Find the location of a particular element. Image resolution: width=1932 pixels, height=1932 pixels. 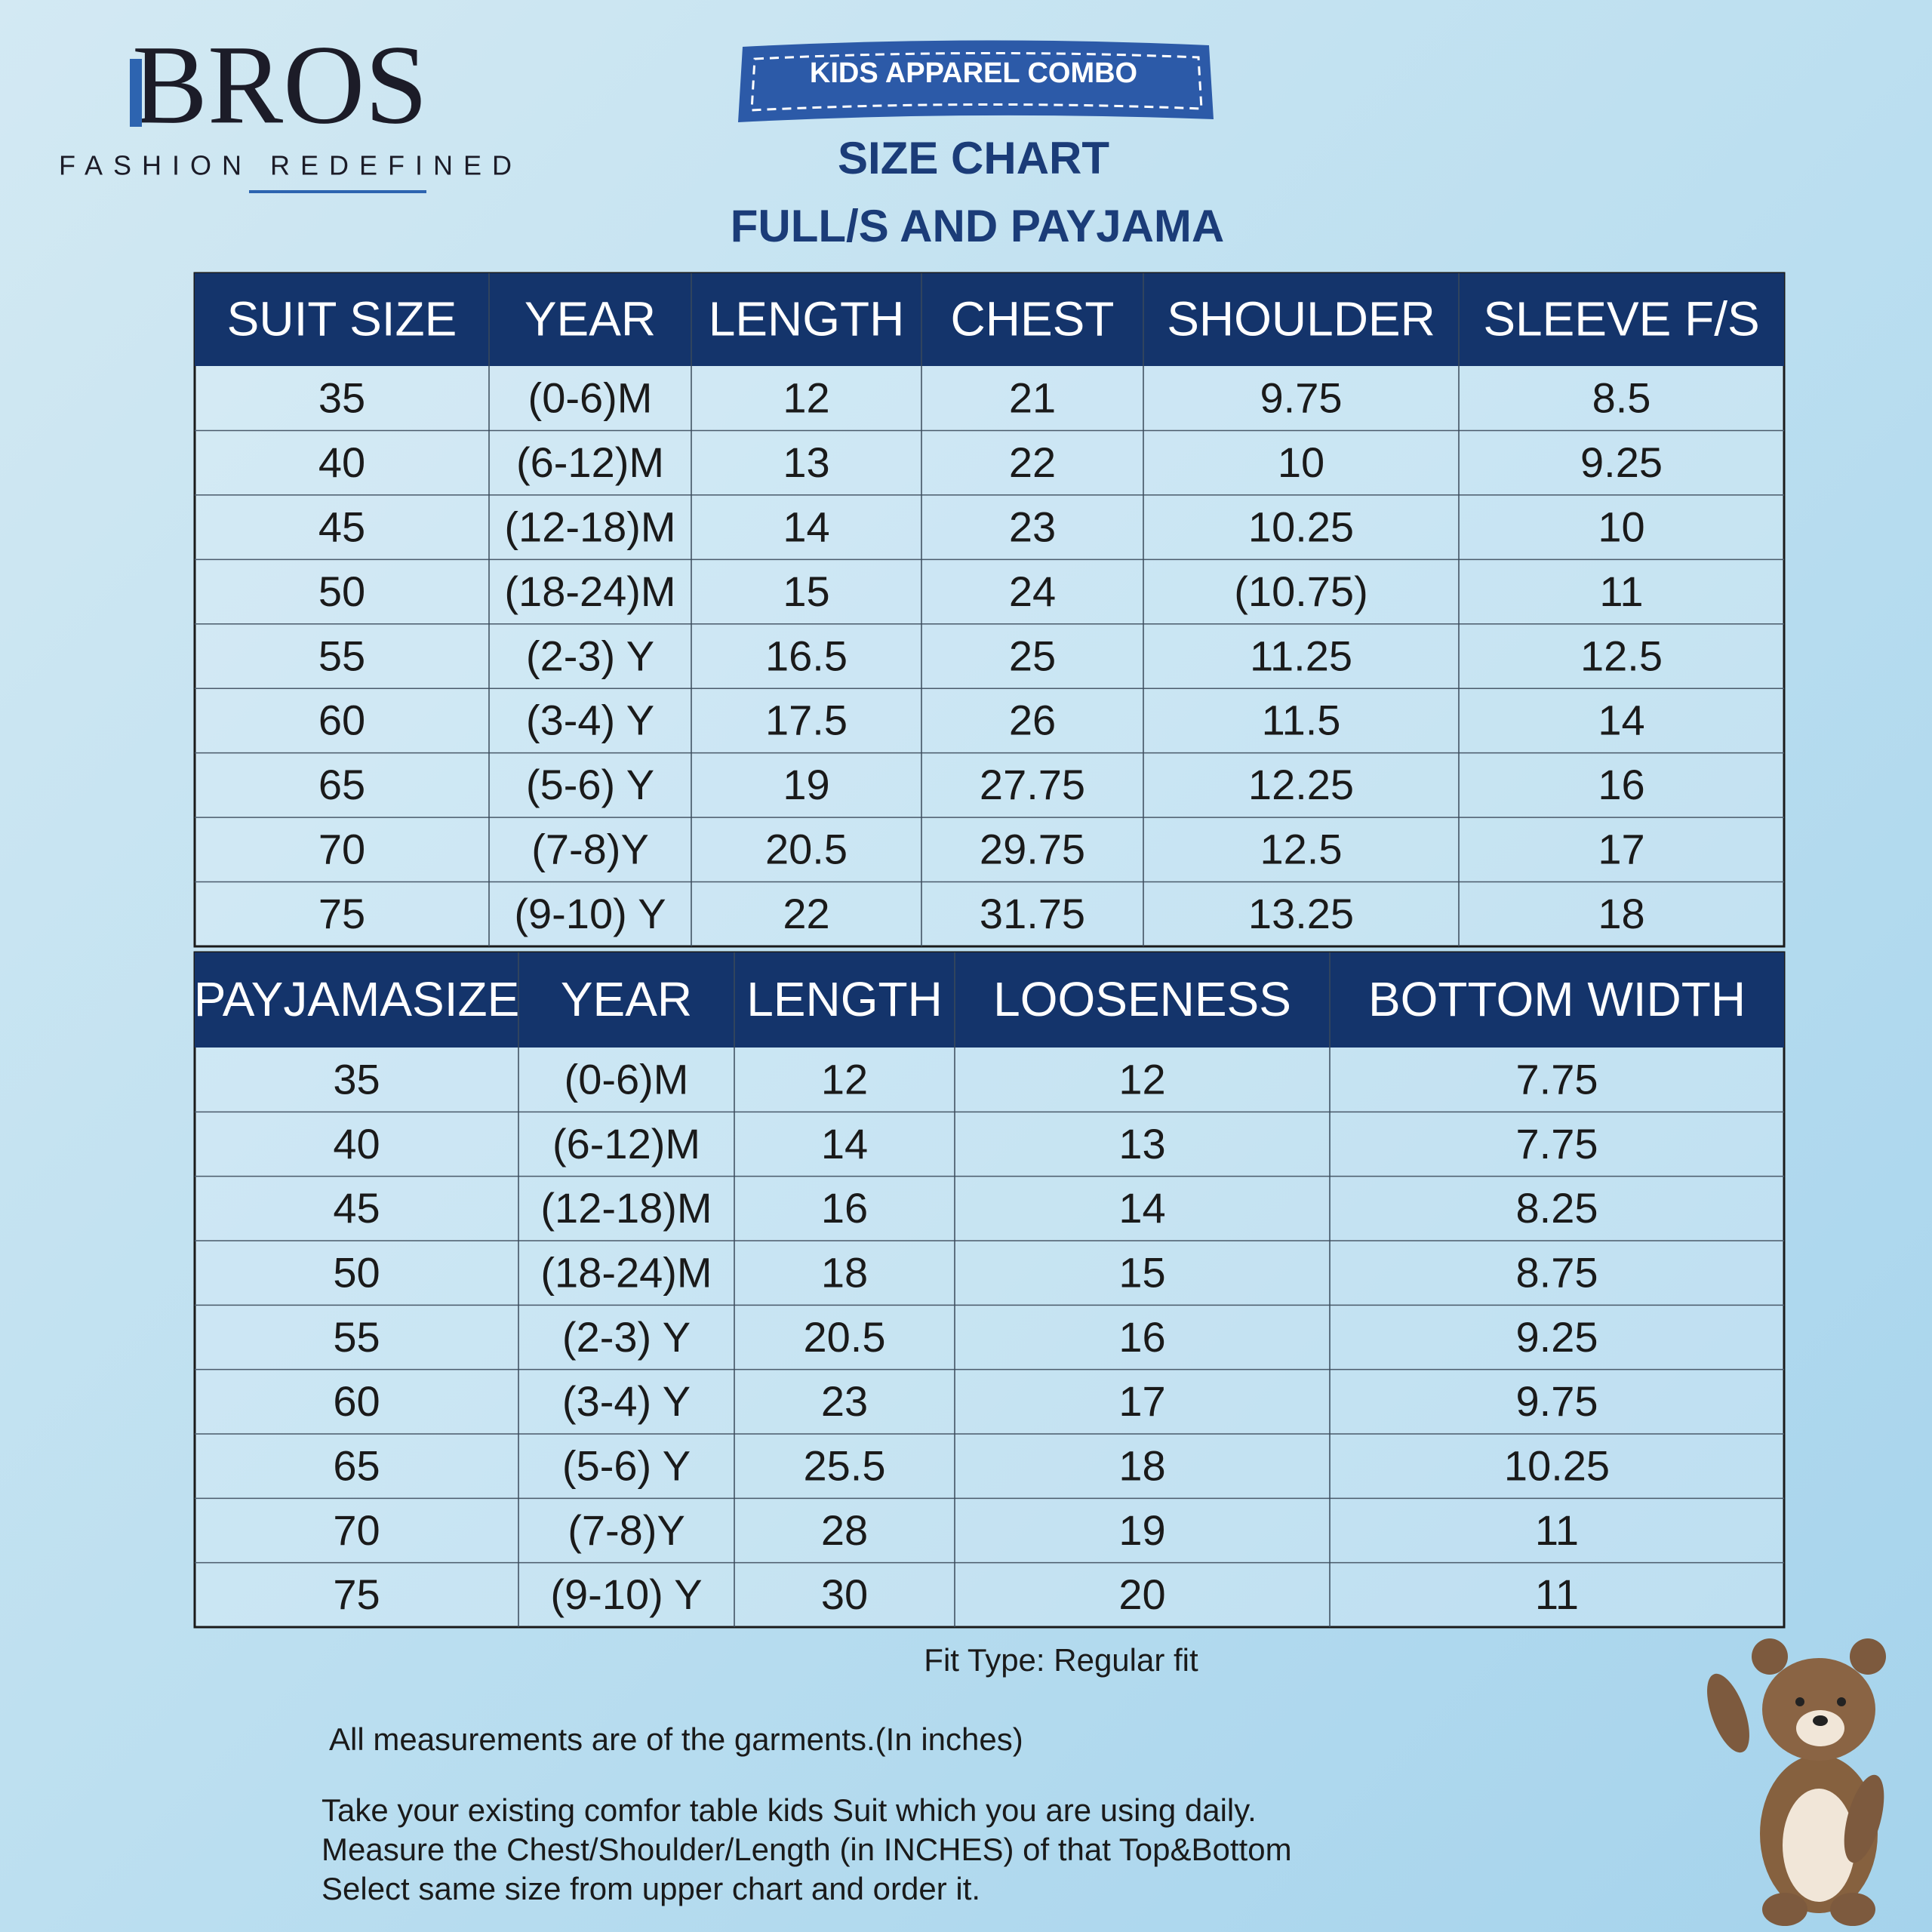

title: SIZE CHART is located at coordinates (973, 158).